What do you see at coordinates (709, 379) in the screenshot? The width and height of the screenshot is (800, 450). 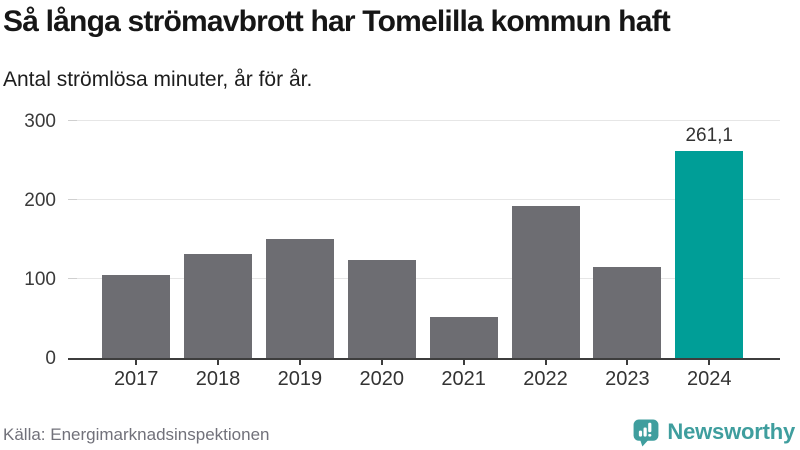 I see `x-axis-label: 2024` at bounding box center [709, 379].